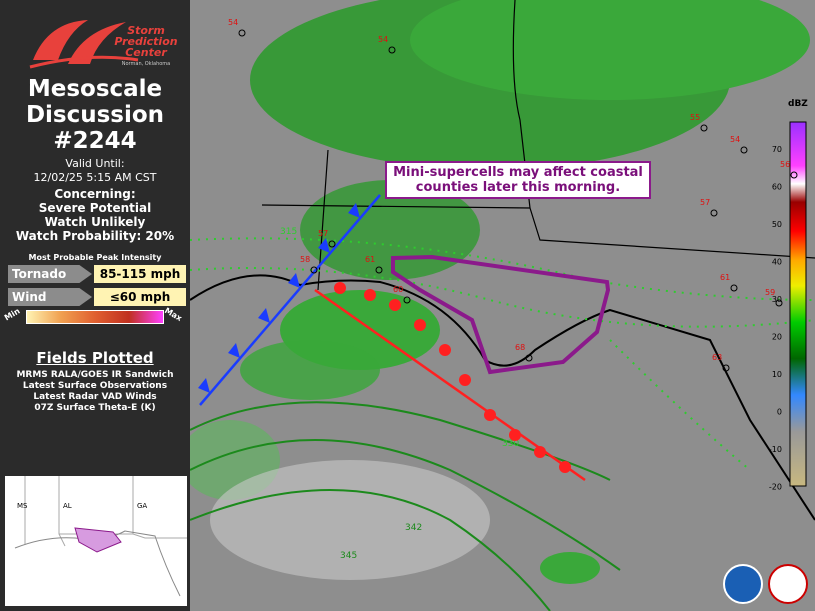 This screenshot has width=815, height=611. What do you see at coordinates (777, 337) in the screenshot?
I see `colorbar-tick: 20` at bounding box center [777, 337].